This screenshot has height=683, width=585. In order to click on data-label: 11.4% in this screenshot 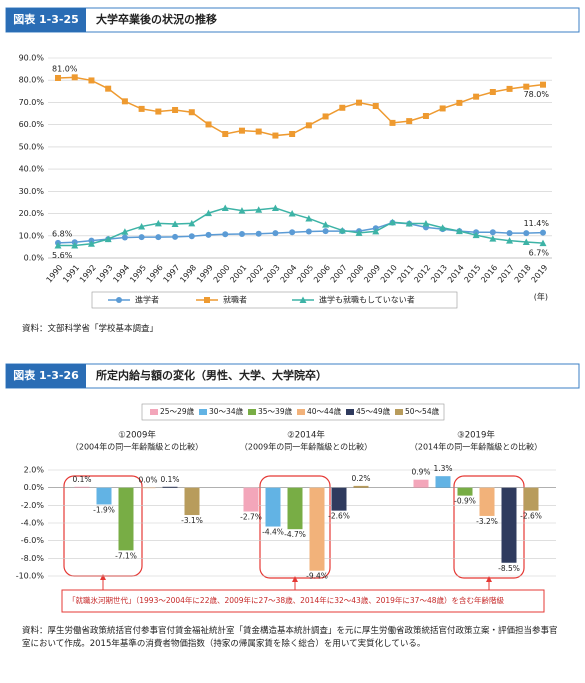, I will do `click(537, 223)`.